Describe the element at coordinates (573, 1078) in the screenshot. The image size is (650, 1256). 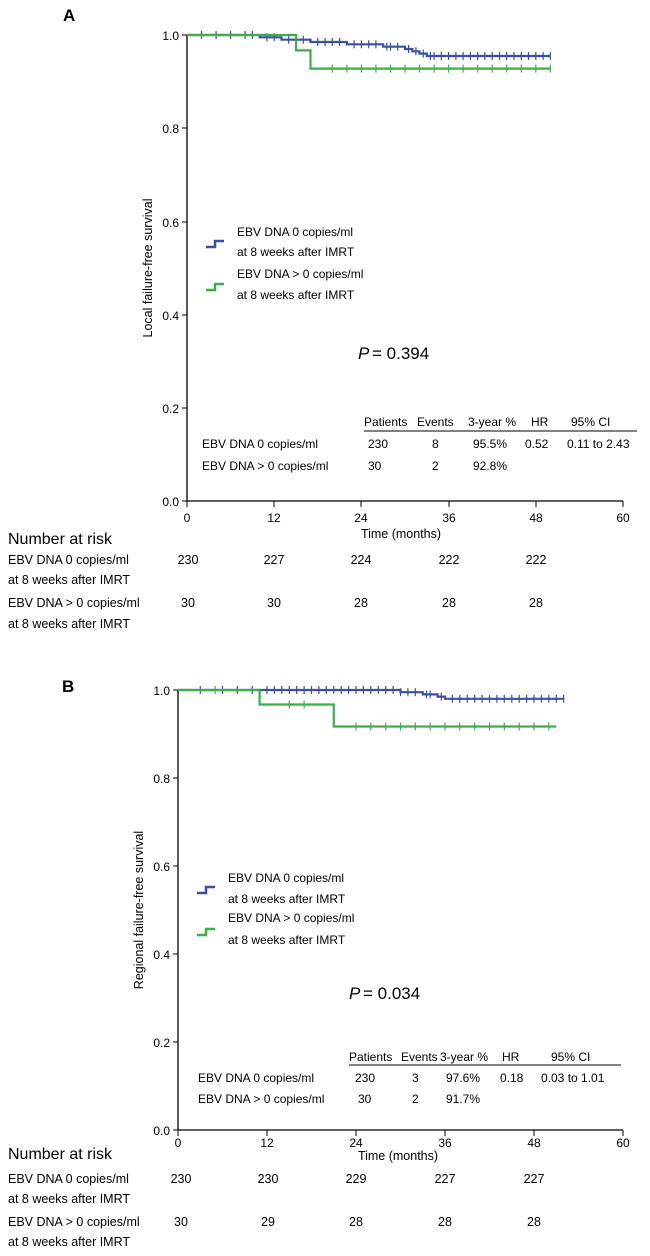
I see `panel-b-stats-row1-ci: 0.03 to 1.01` at that location.